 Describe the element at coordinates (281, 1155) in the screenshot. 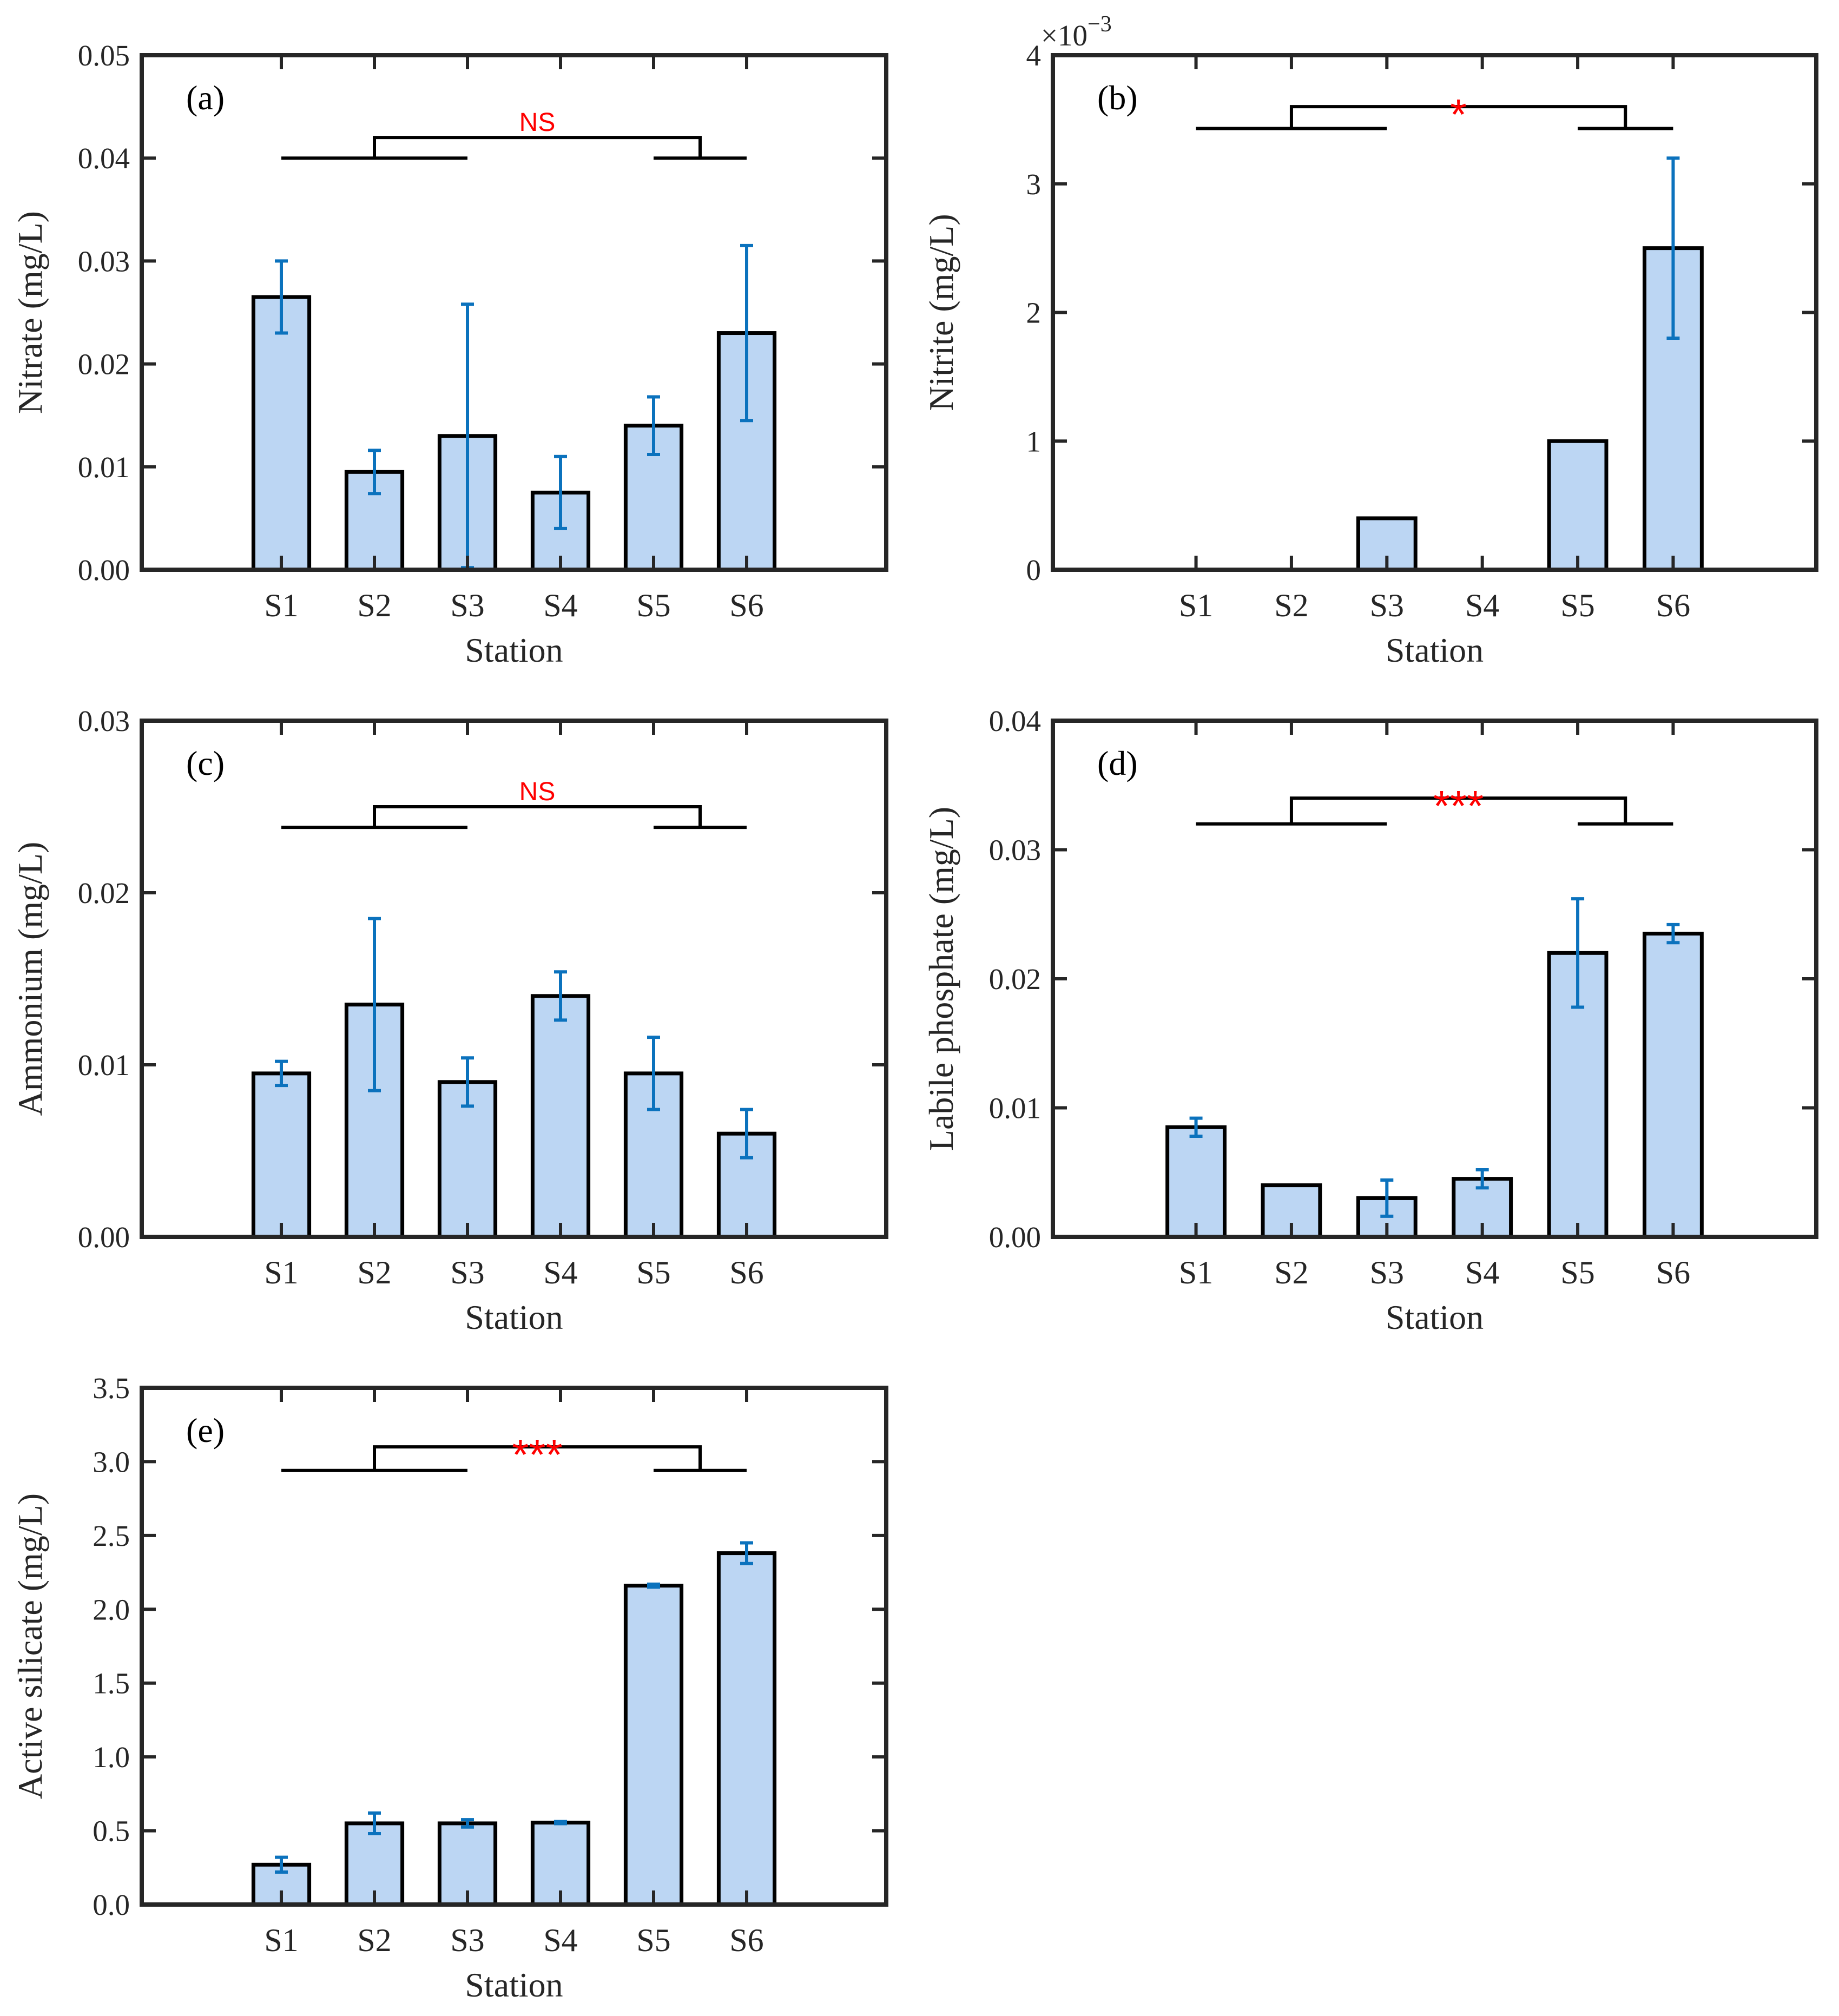

I see `bar-s1` at that location.